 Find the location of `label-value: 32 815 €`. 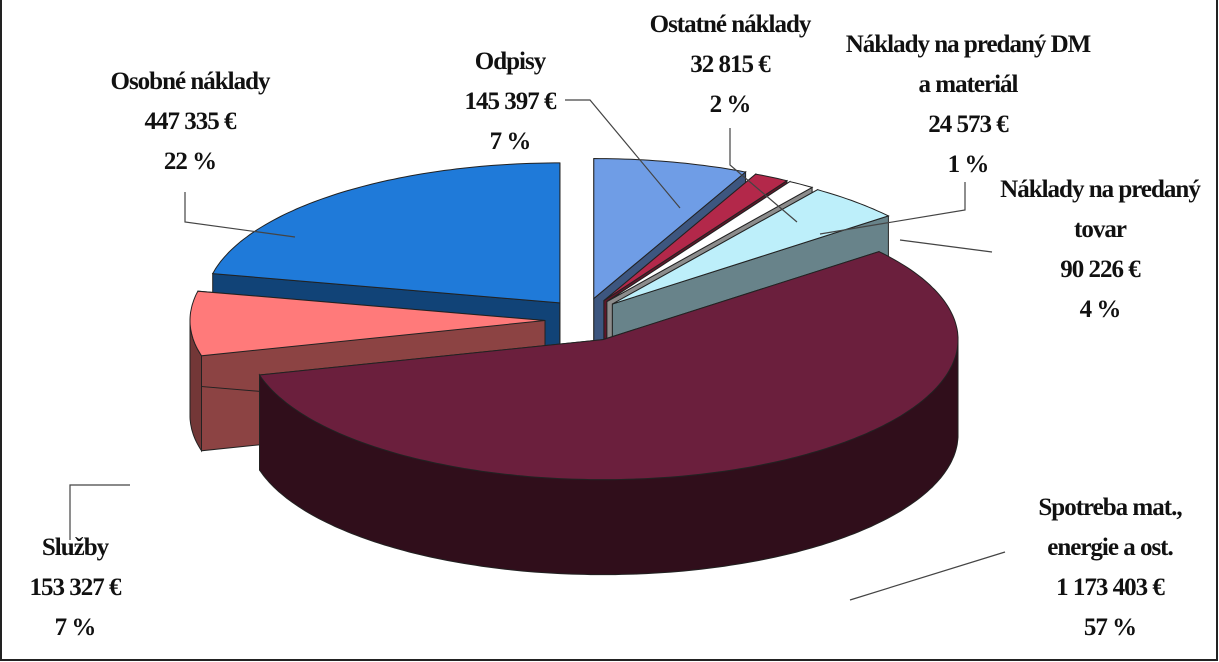

label-value: 32 815 € is located at coordinates (730, 64).